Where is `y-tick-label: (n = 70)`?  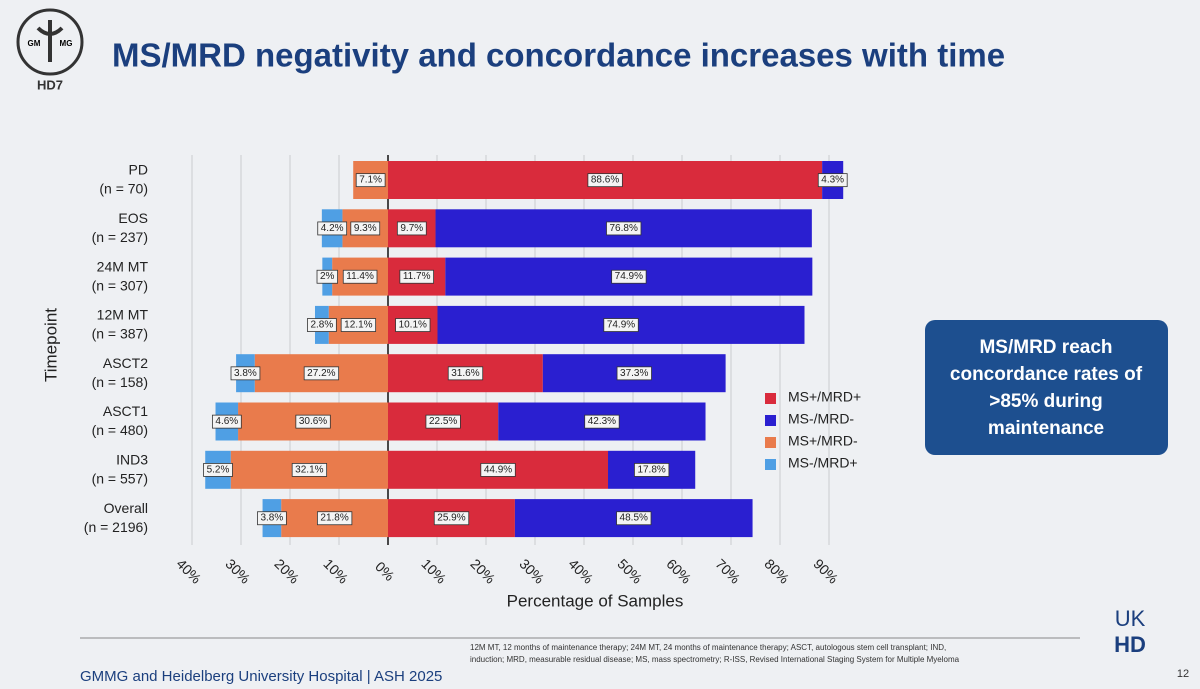
y-tick-label: (n = 70) is located at coordinates (123, 189).